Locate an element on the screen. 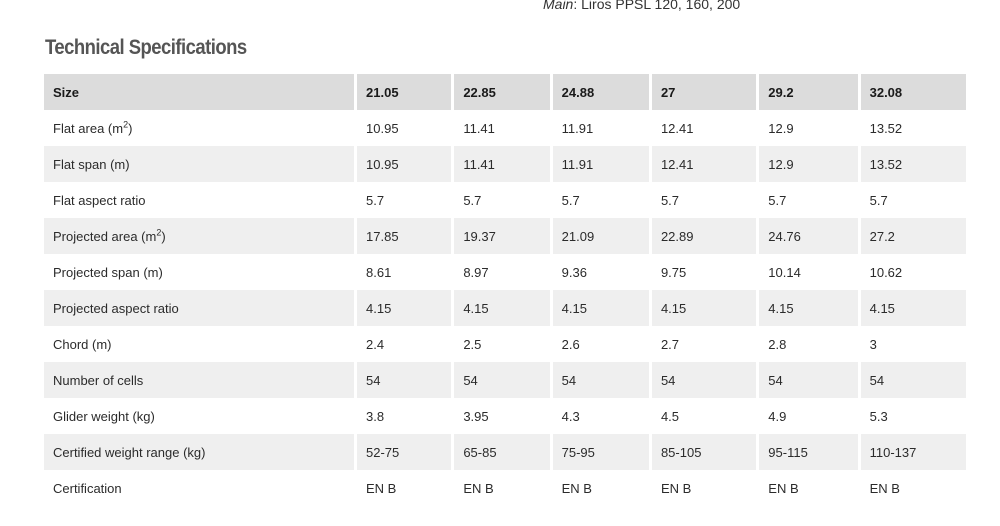 The image size is (1000, 526). row-label-text: Chord (m) is located at coordinates (82, 344).